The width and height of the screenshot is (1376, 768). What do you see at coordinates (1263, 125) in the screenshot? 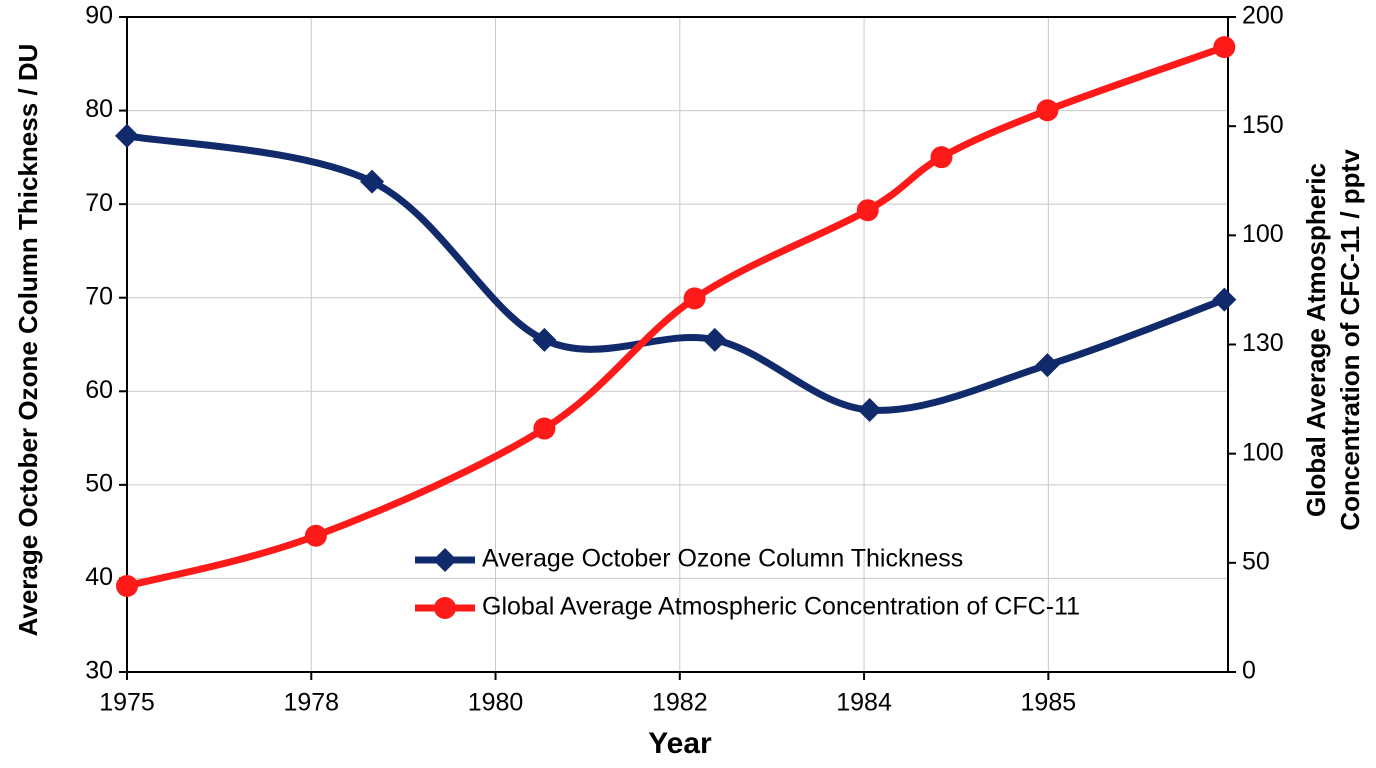
I see `y2-tick-label: 150` at bounding box center [1263, 125].